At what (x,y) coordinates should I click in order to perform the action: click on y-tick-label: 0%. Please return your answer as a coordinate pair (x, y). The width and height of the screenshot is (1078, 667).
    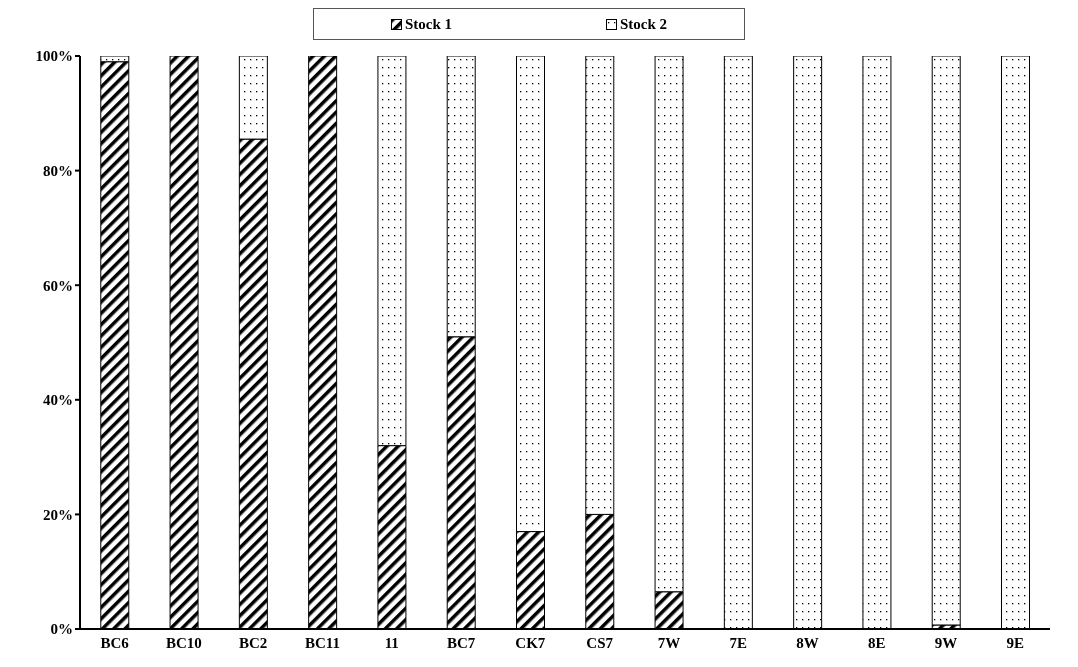
    Looking at the image, I should click on (61, 629).